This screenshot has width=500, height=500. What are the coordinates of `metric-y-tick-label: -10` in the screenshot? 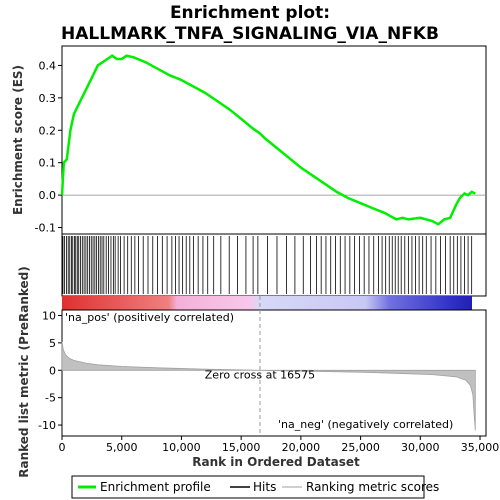 It's located at (47, 425).